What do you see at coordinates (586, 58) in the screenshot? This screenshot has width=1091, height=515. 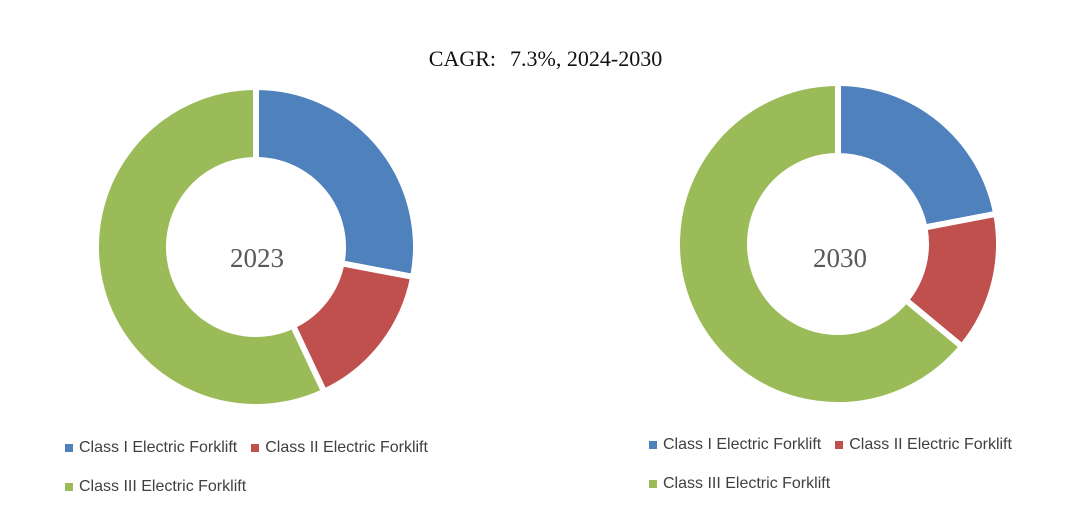 I see `cagr-value: 7.3%, 2024-2030` at bounding box center [586, 58].